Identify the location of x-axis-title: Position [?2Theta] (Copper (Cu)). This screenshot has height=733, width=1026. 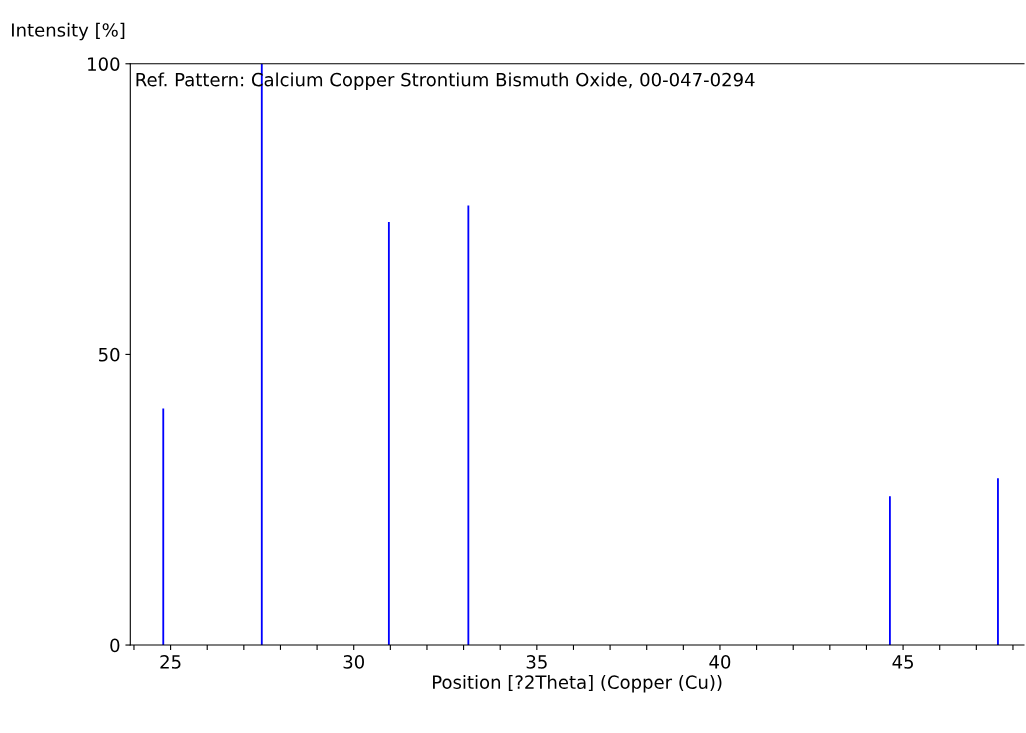
(577, 684).